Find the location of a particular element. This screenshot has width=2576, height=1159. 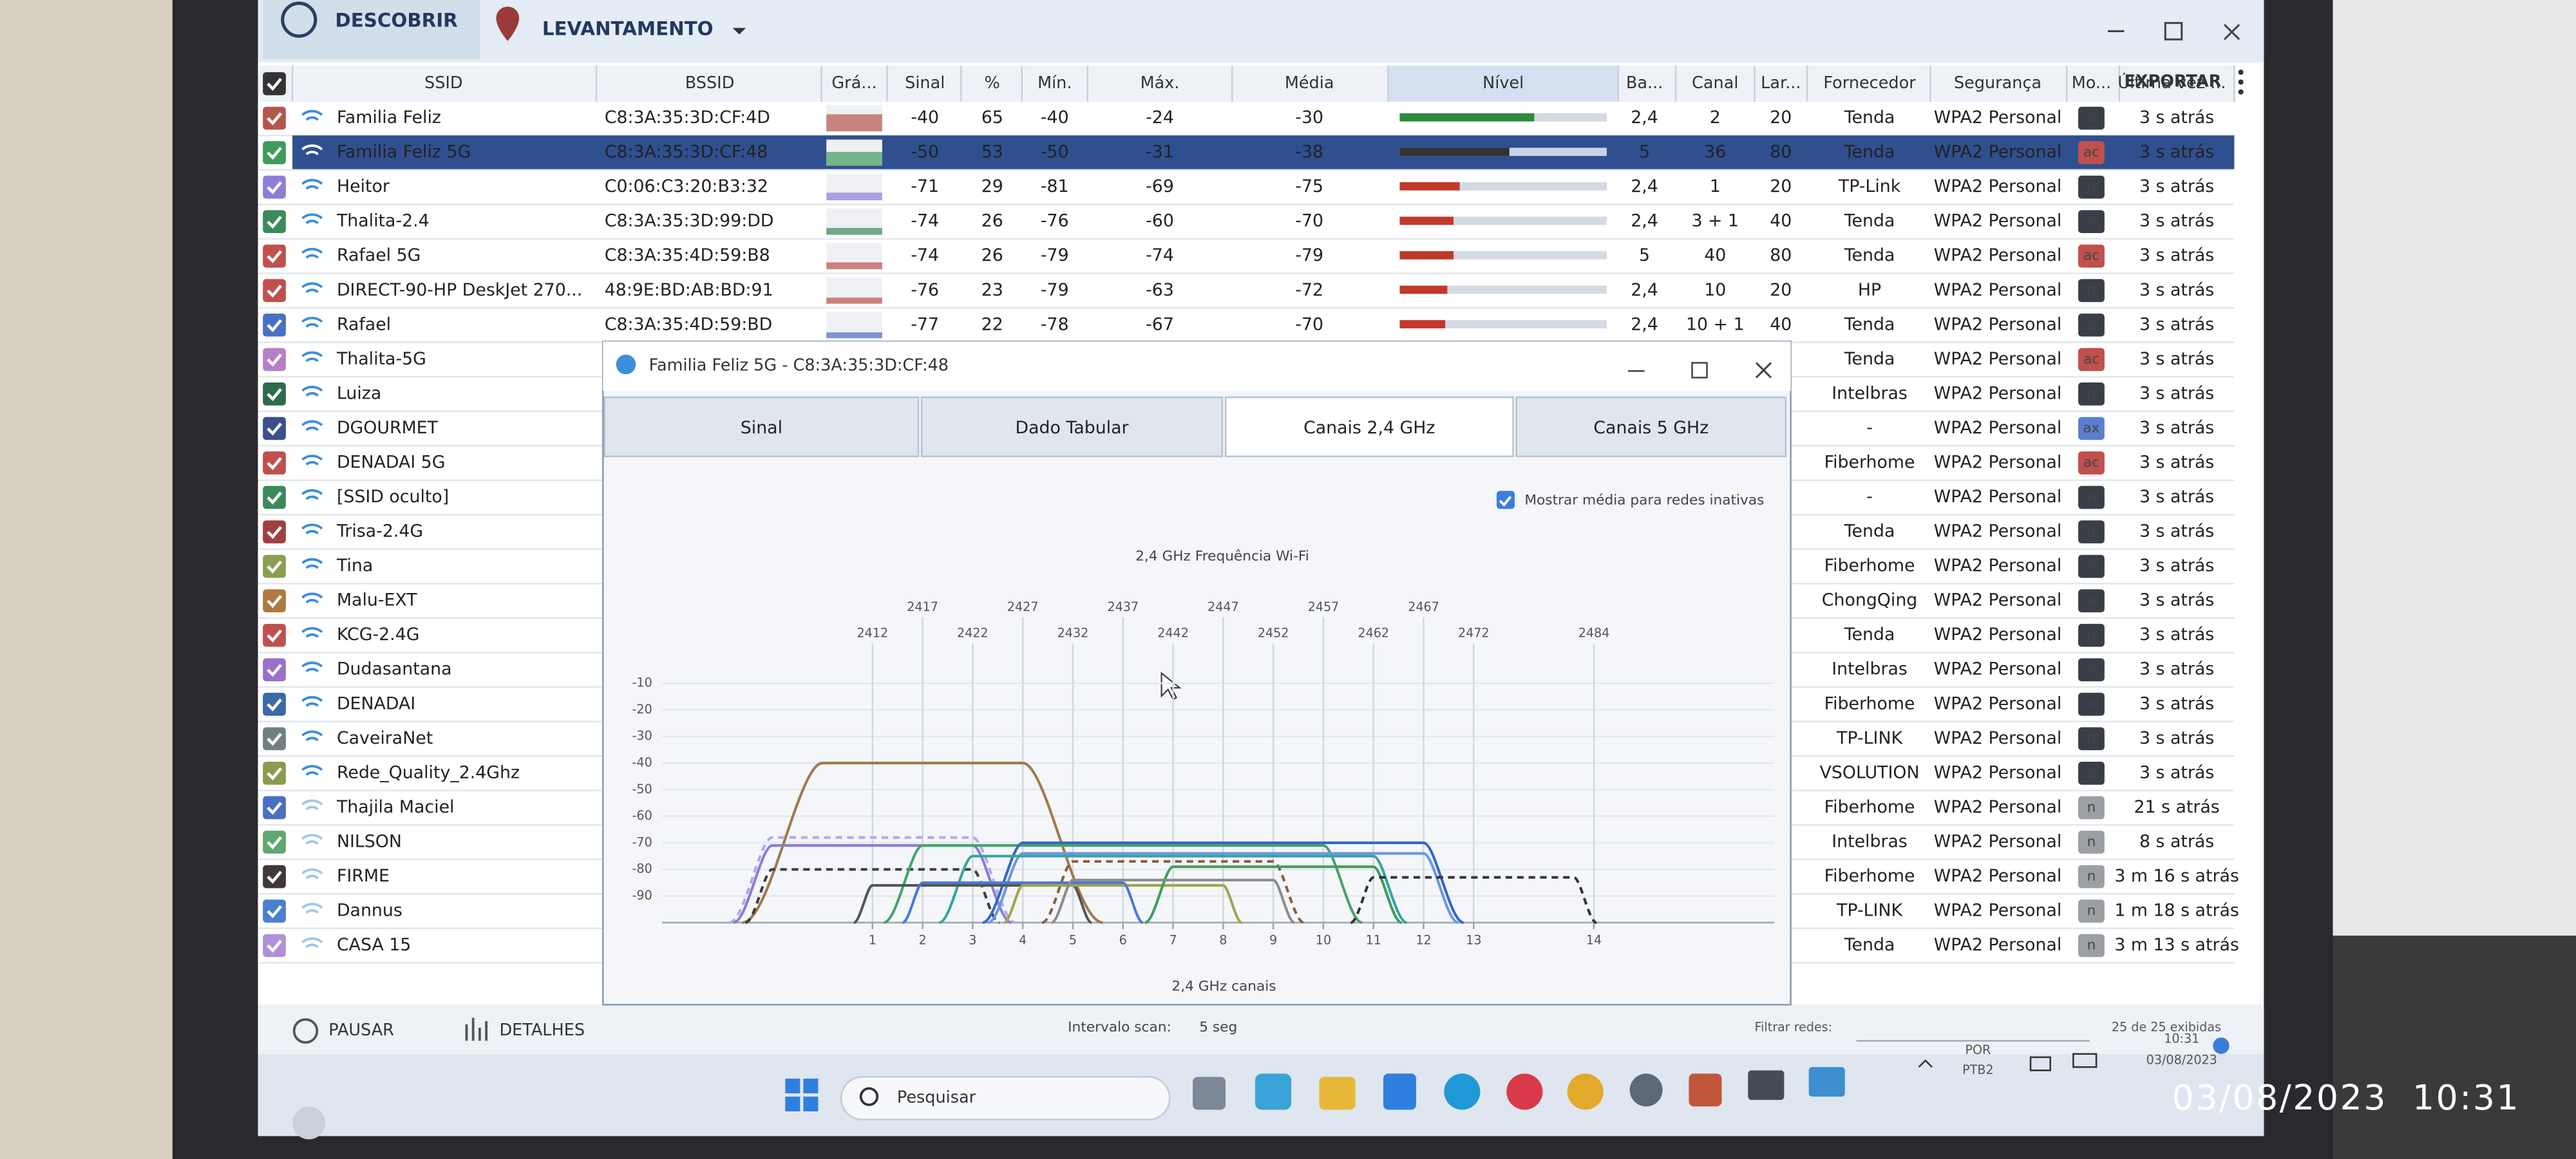

header-checkbox is located at coordinates (274, 83).